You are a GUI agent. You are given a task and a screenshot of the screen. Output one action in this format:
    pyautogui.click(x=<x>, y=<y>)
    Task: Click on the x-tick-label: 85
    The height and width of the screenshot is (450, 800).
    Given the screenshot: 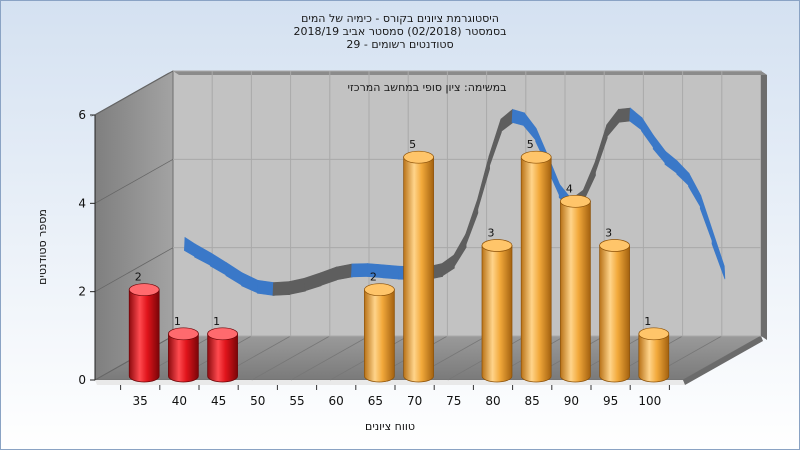 What is the action you would take?
    pyautogui.click(x=532, y=401)
    